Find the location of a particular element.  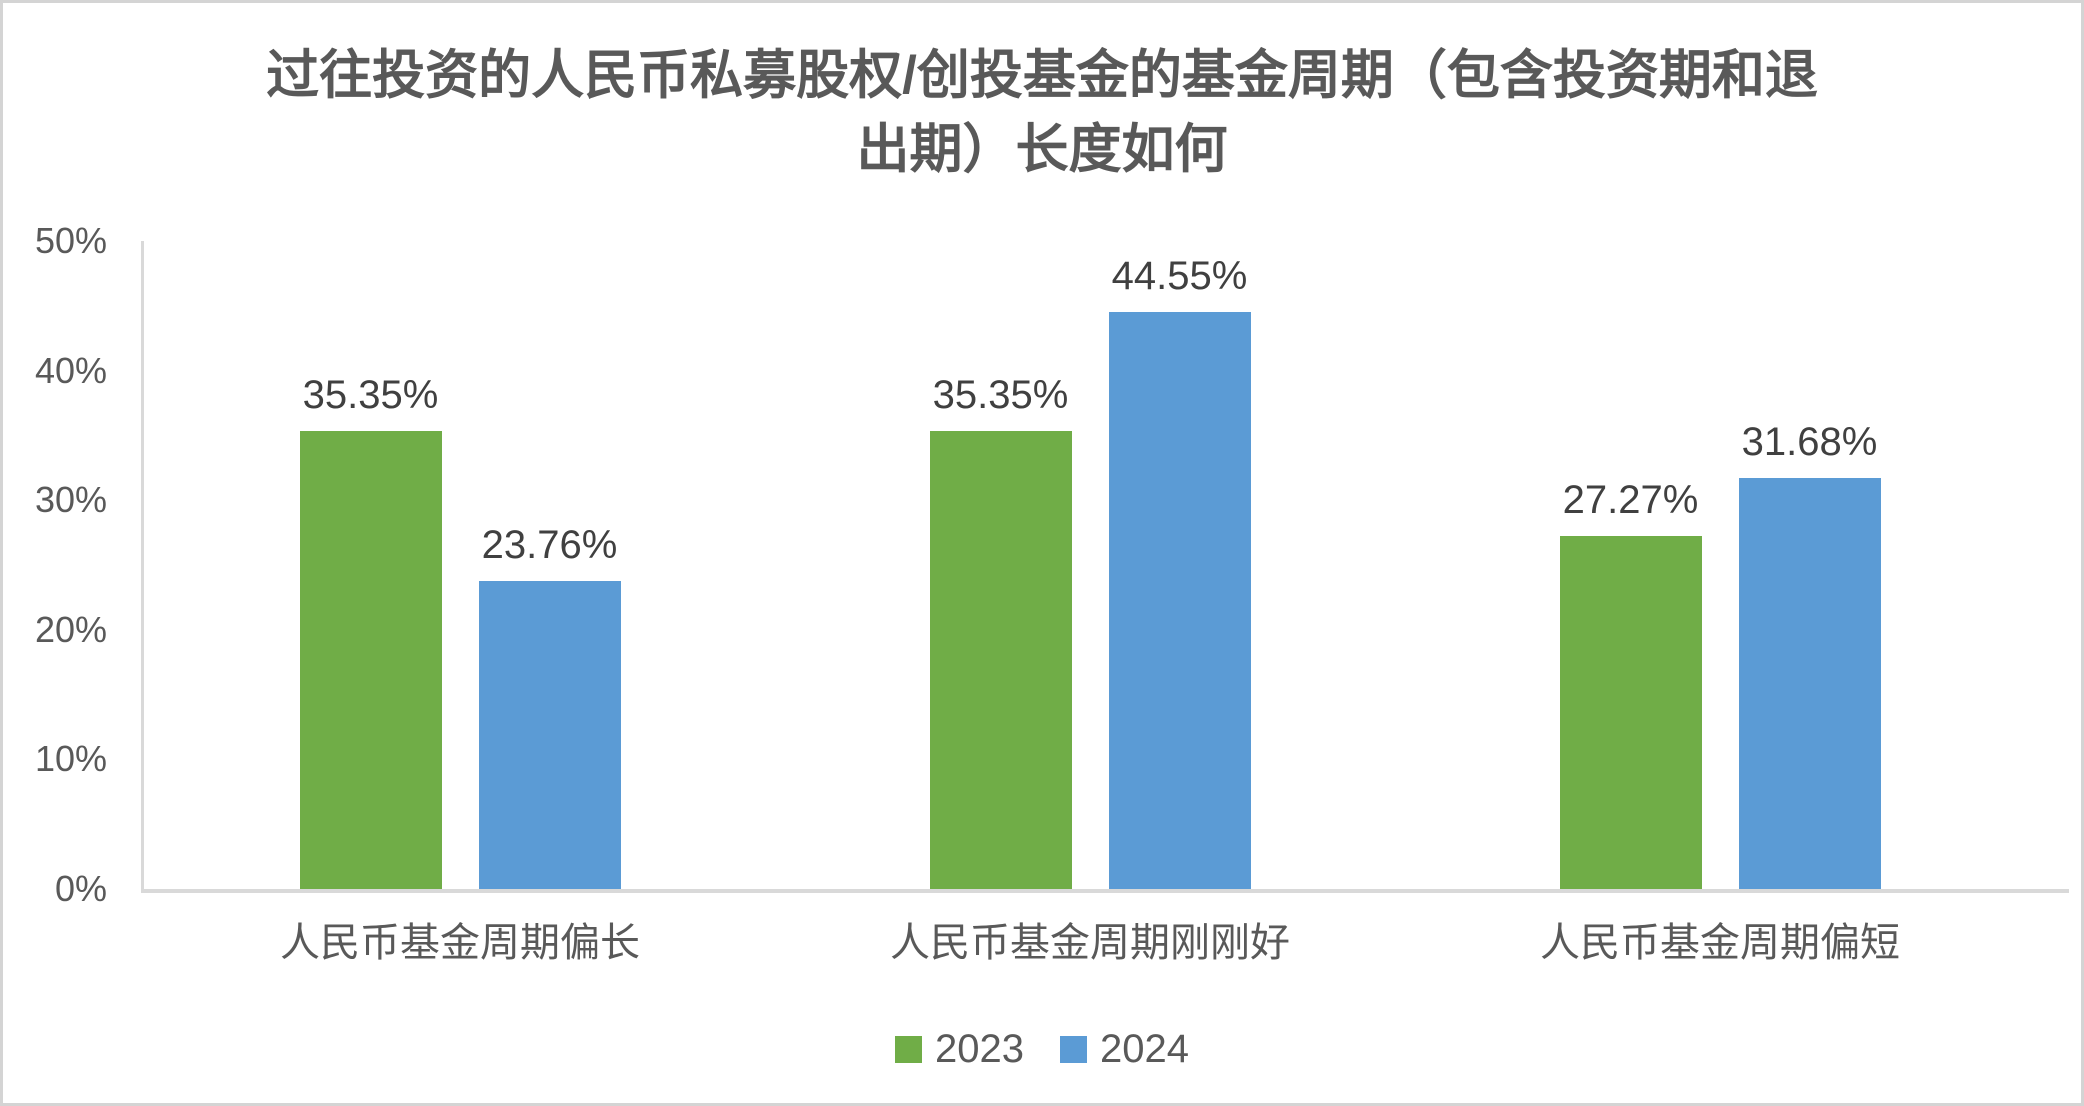

legend-item-2024: 2024 is located at coordinates (1124, 1049).